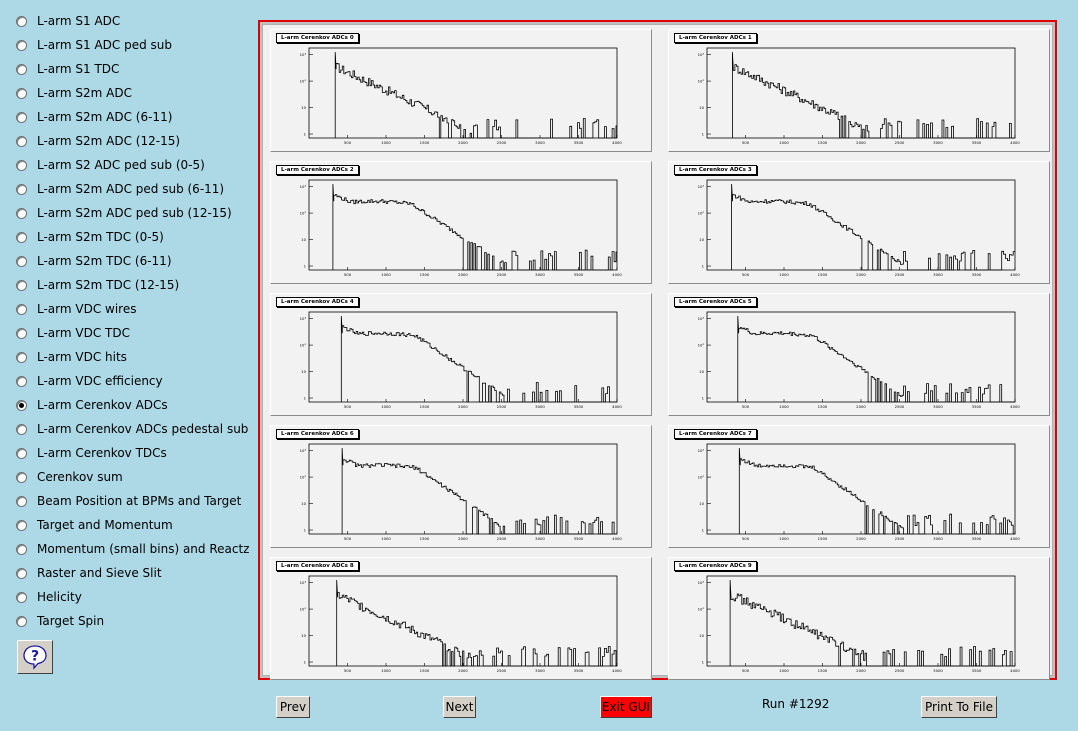  What do you see at coordinates (317, 38) in the screenshot?
I see `pad-title: L-arm Cerenkov ADCs 0` at bounding box center [317, 38].